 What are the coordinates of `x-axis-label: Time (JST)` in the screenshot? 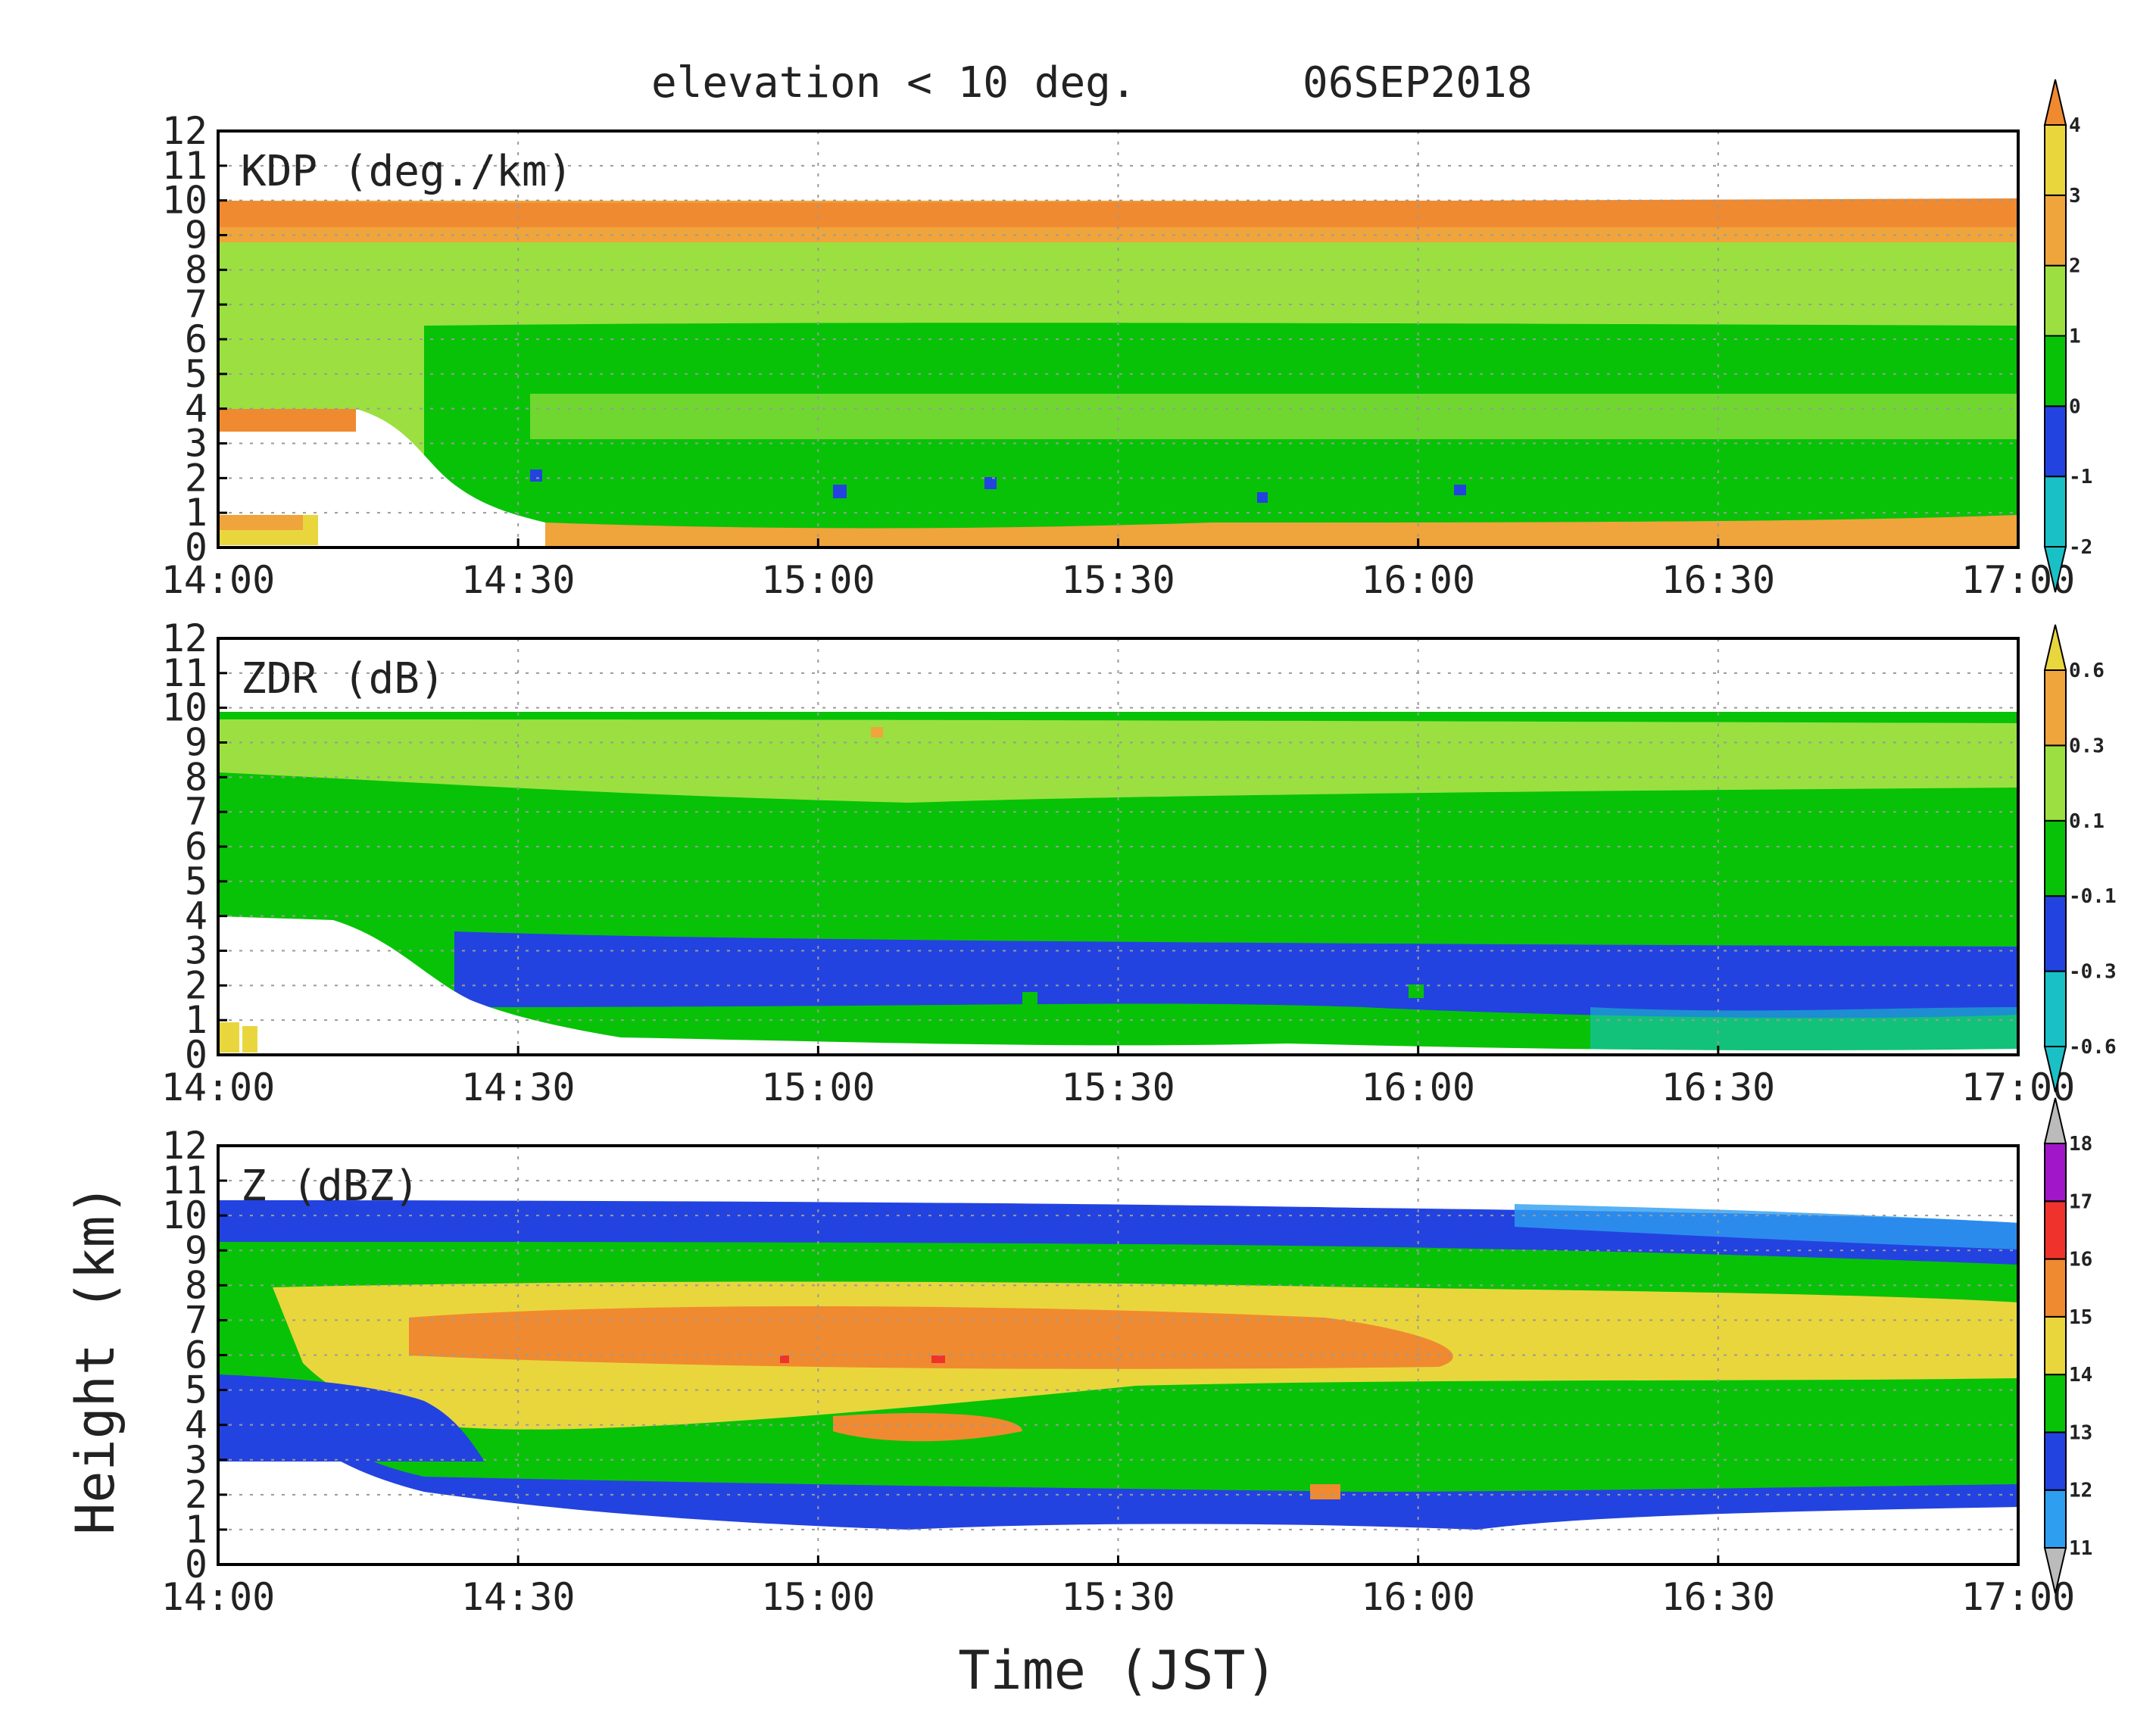 It's located at (1117, 1671).